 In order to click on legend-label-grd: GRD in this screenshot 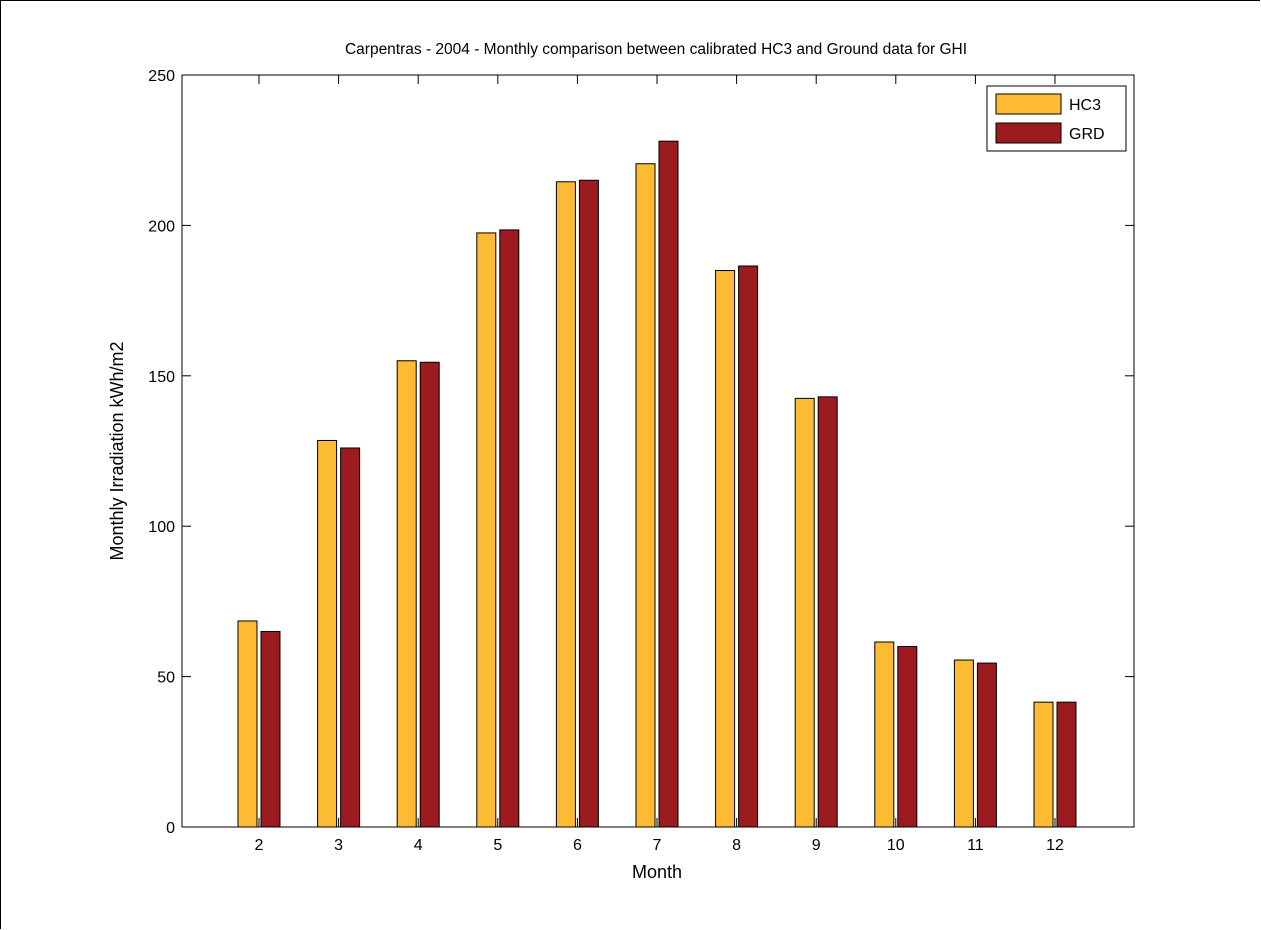, I will do `click(1087, 134)`.